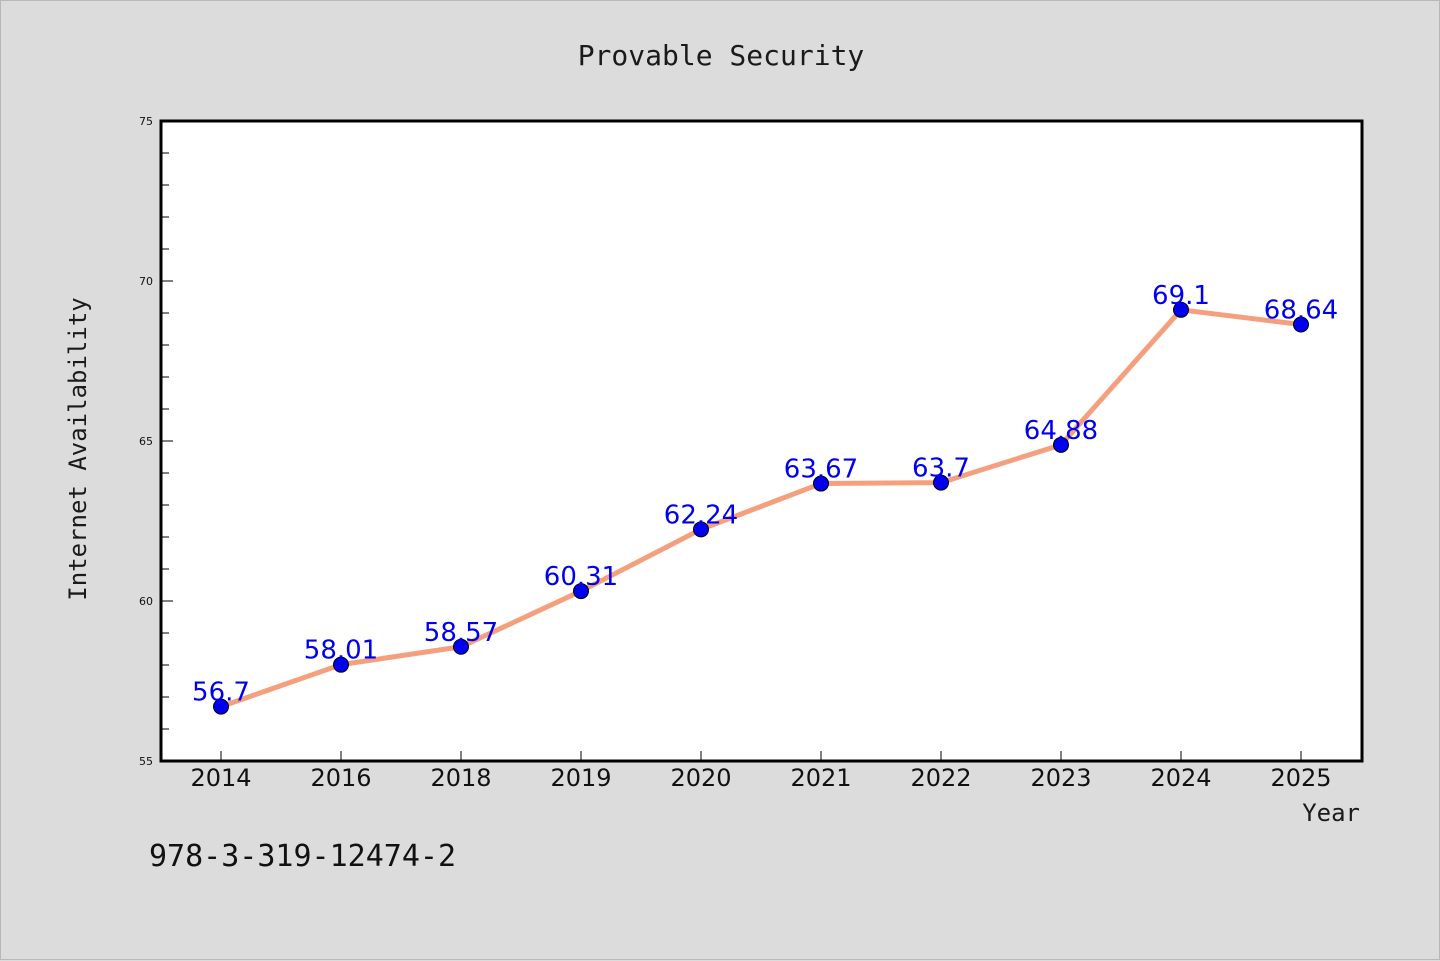  Describe the element at coordinates (820, 778) in the screenshot. I see `x-tick-label: 2021` at that location.